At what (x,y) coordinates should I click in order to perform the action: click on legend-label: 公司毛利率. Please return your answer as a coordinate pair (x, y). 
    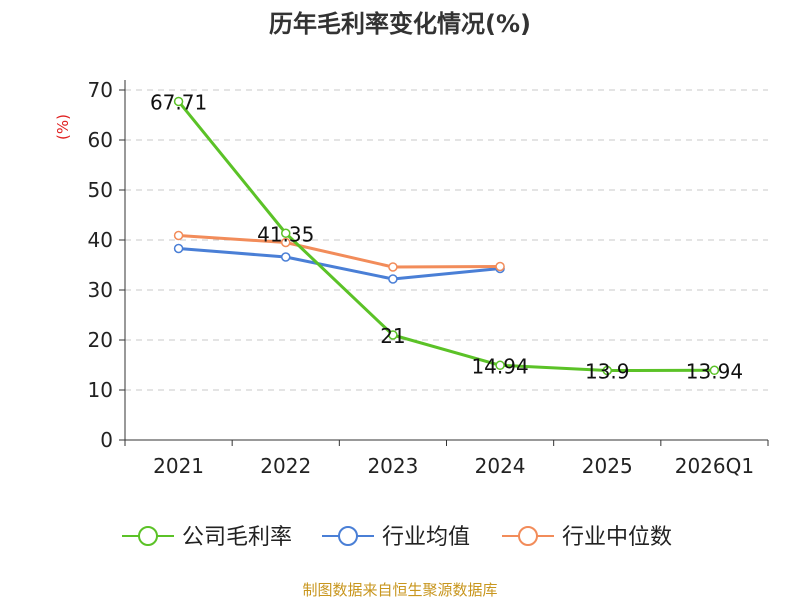
    Looking at the image, I should click on (237, 537).